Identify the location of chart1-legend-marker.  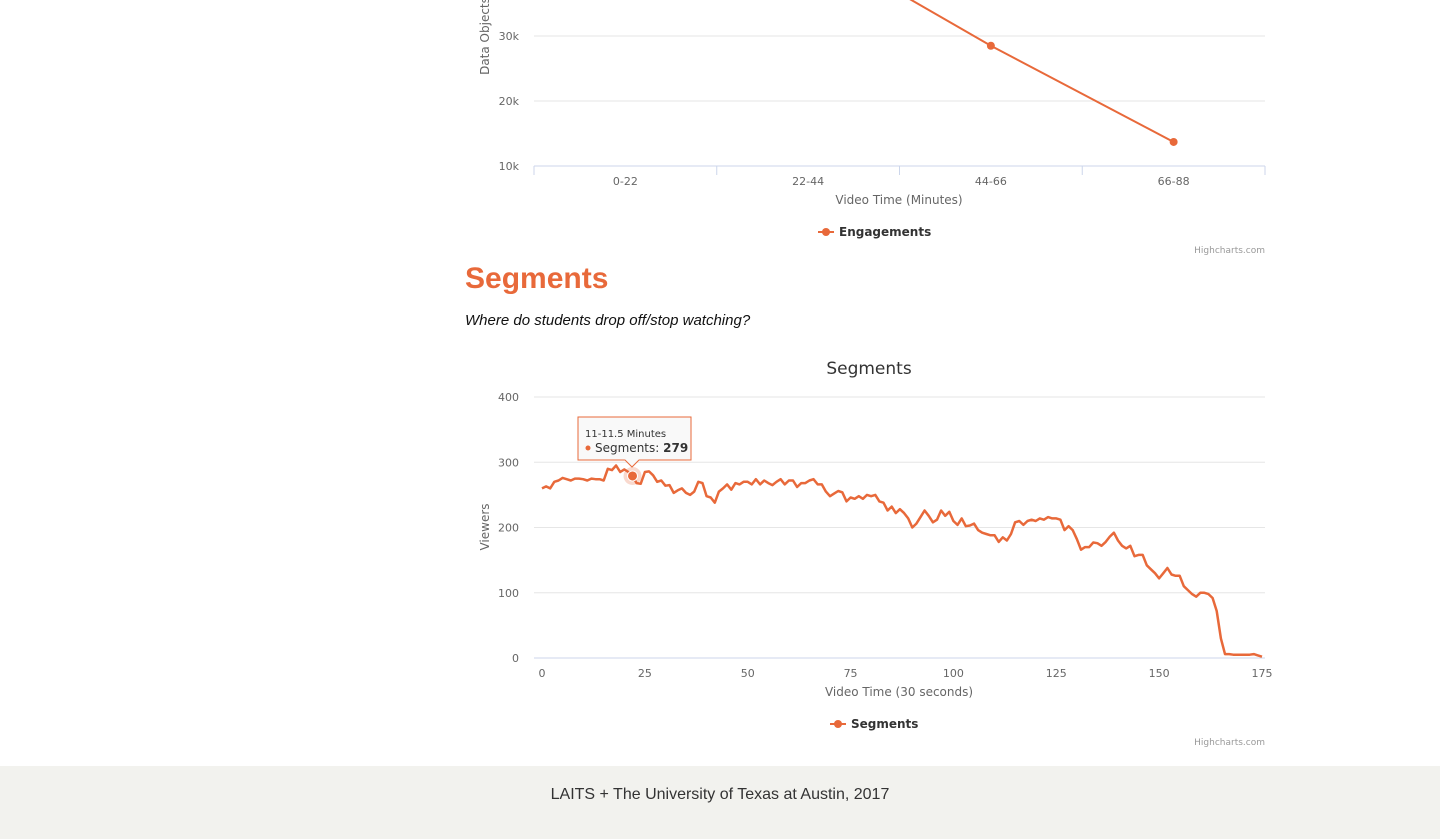
(826, 232).